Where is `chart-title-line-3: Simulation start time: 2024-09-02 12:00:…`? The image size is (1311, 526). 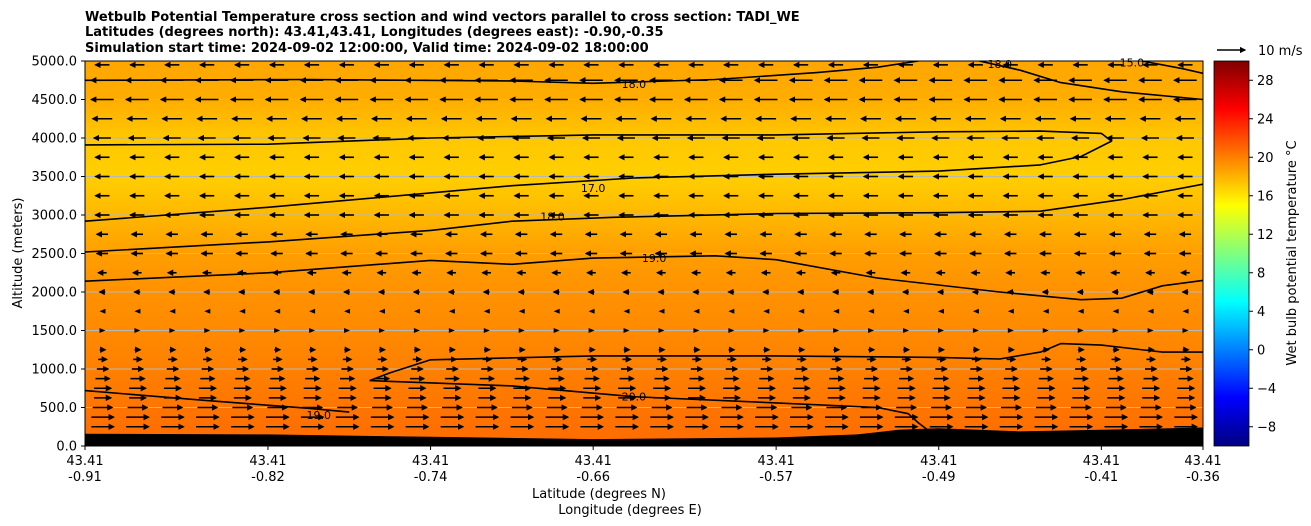
chart-title-line-3: Simulation start time: 2024-09-02 12:00:… is located at coordinates (367, 48).